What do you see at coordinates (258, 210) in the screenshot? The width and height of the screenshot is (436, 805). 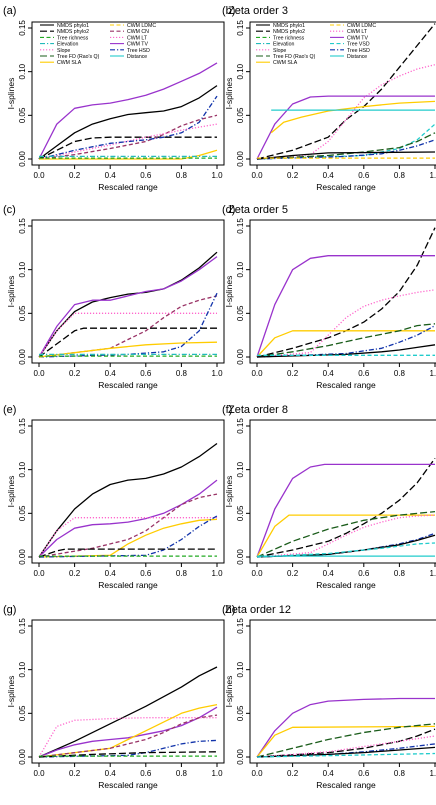 I see `row-title: Zeta order 5` at bounding box center [258, 210].